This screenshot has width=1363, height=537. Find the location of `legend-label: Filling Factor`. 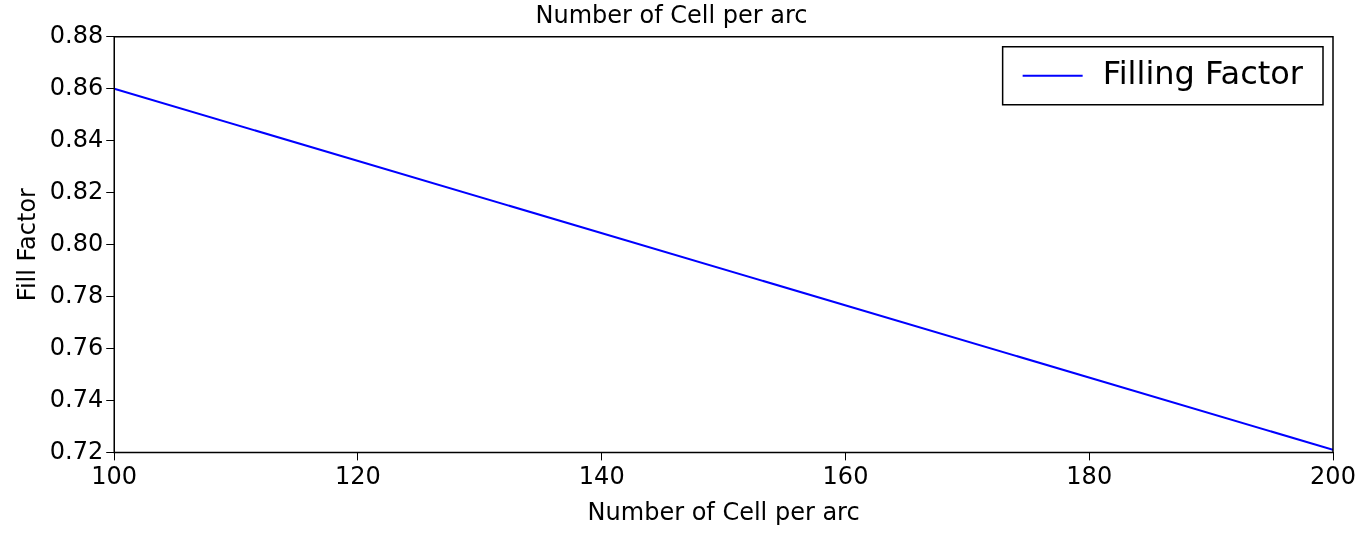

legend-label: Filling Factor is located at coordinates (1203, 73).